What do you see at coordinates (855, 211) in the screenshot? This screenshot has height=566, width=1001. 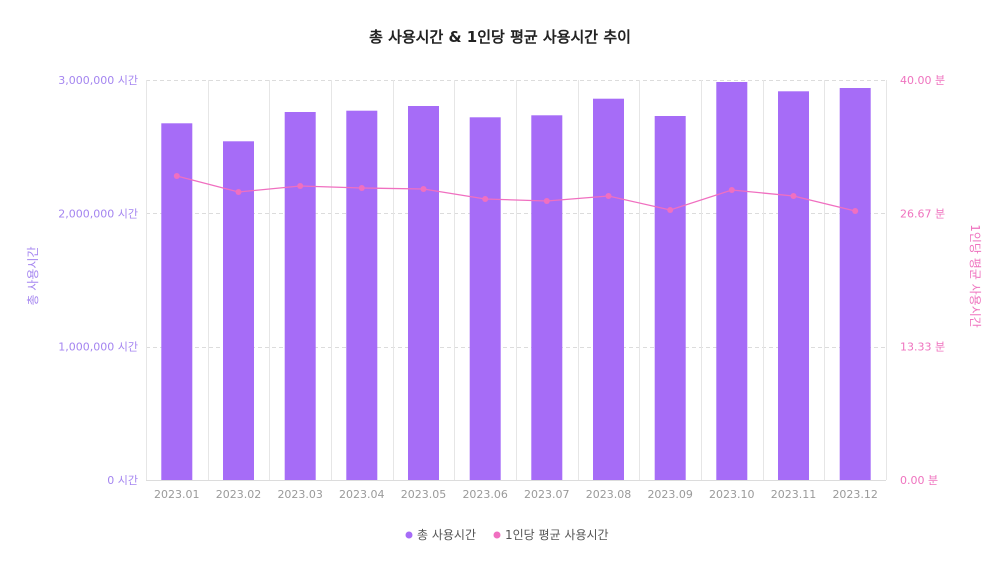 I see `line-point-2023.12` at bounding box center [855, 211].